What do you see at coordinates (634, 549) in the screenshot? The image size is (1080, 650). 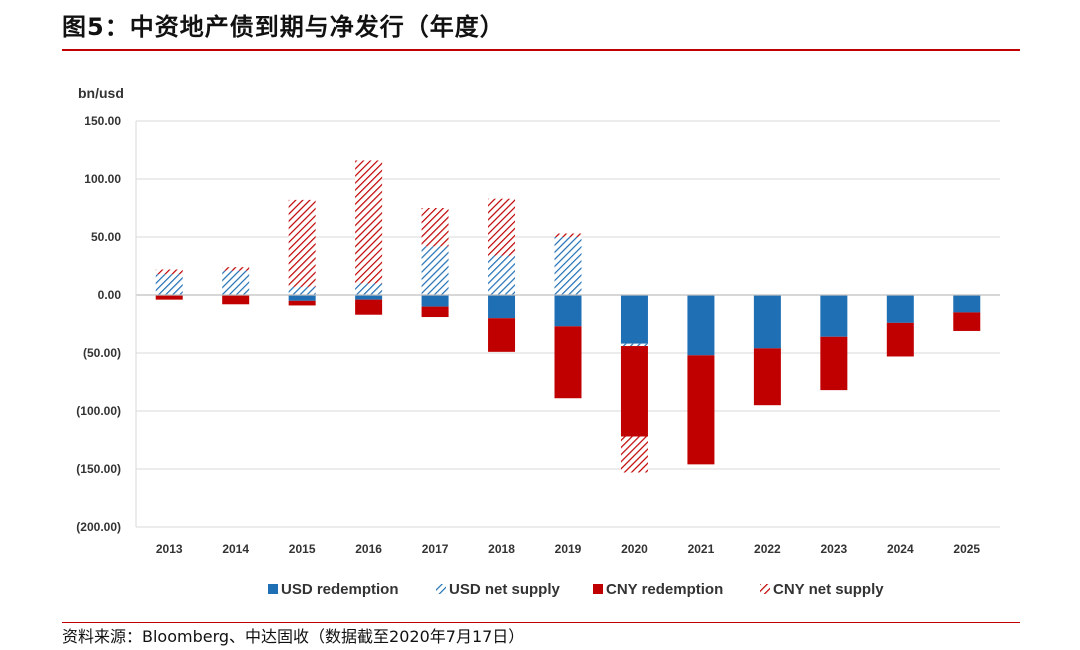 I see `x-tick-label: 2020` at bounding box center [634, 549].